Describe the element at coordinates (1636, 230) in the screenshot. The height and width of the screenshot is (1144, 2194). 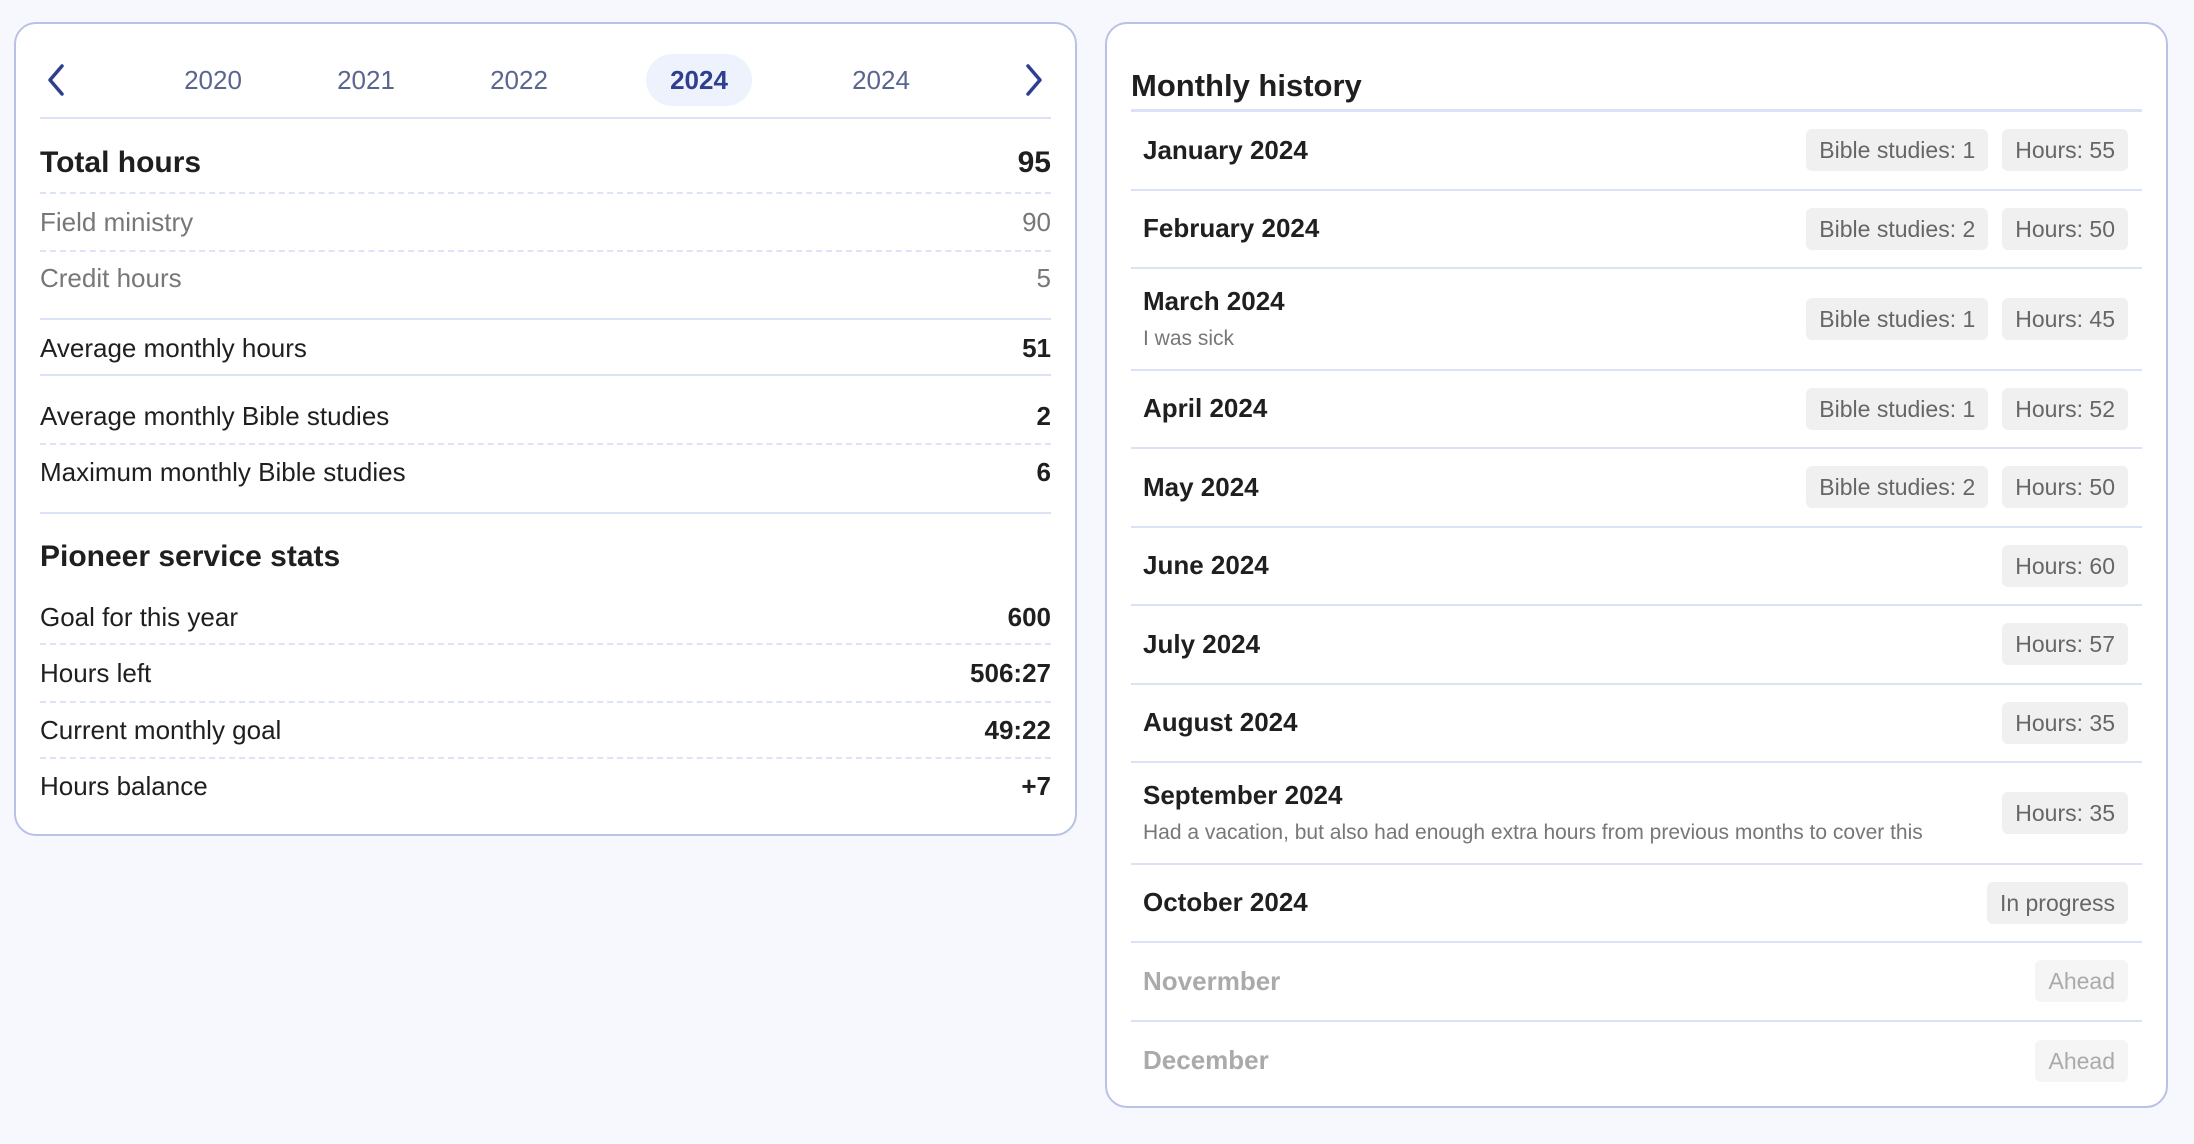
I see `month-row: February 2024 Bible studies: 2 Hours: 50` at that location.